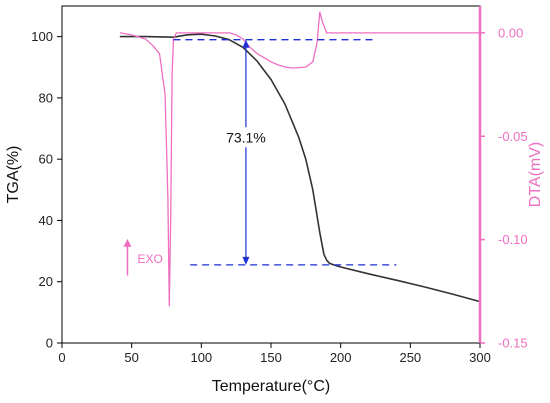  I want to click on exo-arrow-head, so click(127, 242).